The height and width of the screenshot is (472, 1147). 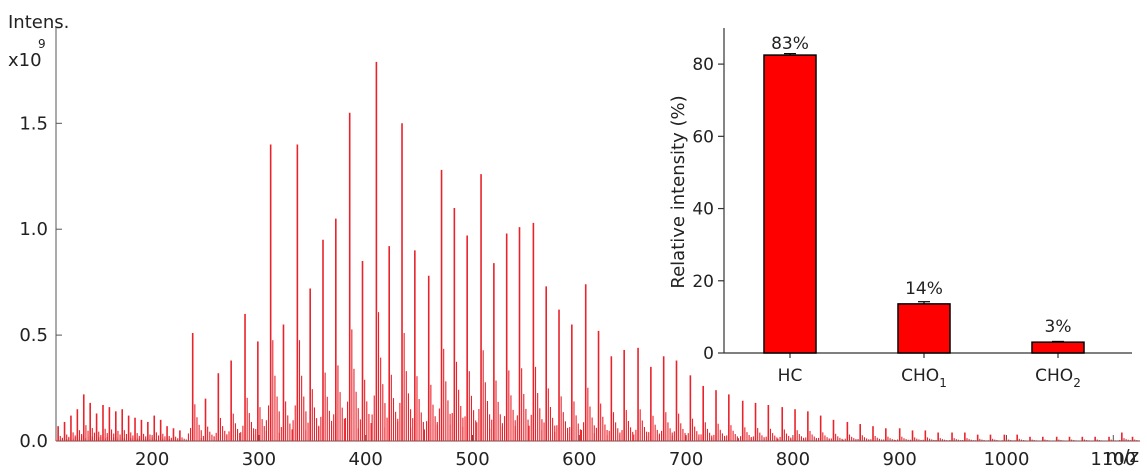 I want to click on x-axis-title: m/z, so click(x=1122, y=456).